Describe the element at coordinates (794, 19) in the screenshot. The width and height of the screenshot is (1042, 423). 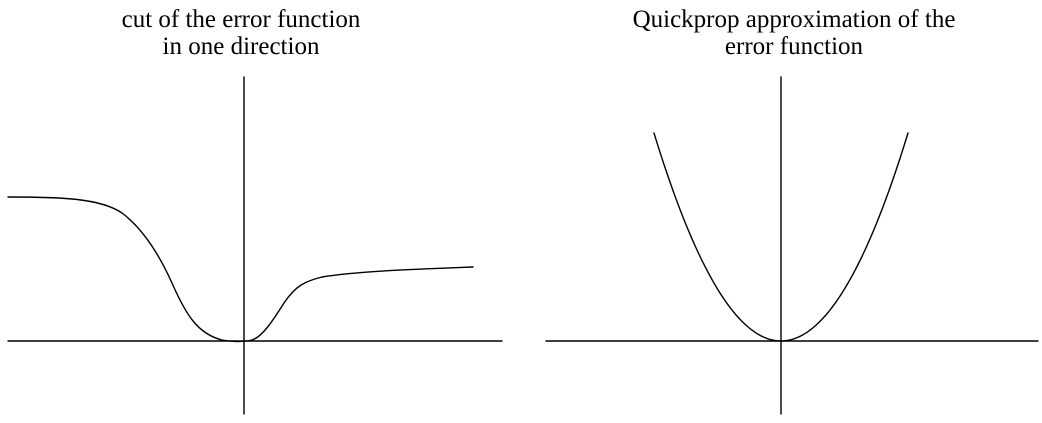
I see `right-title-line-1: Quickprop approximation of the` at that location.